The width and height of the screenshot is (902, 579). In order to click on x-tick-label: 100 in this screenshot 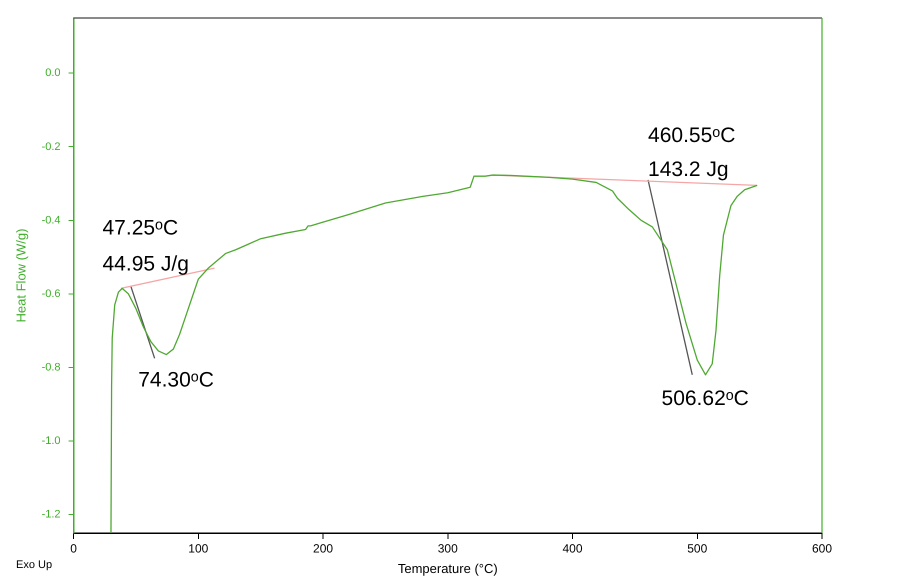, I will do `click(198, 549)`.